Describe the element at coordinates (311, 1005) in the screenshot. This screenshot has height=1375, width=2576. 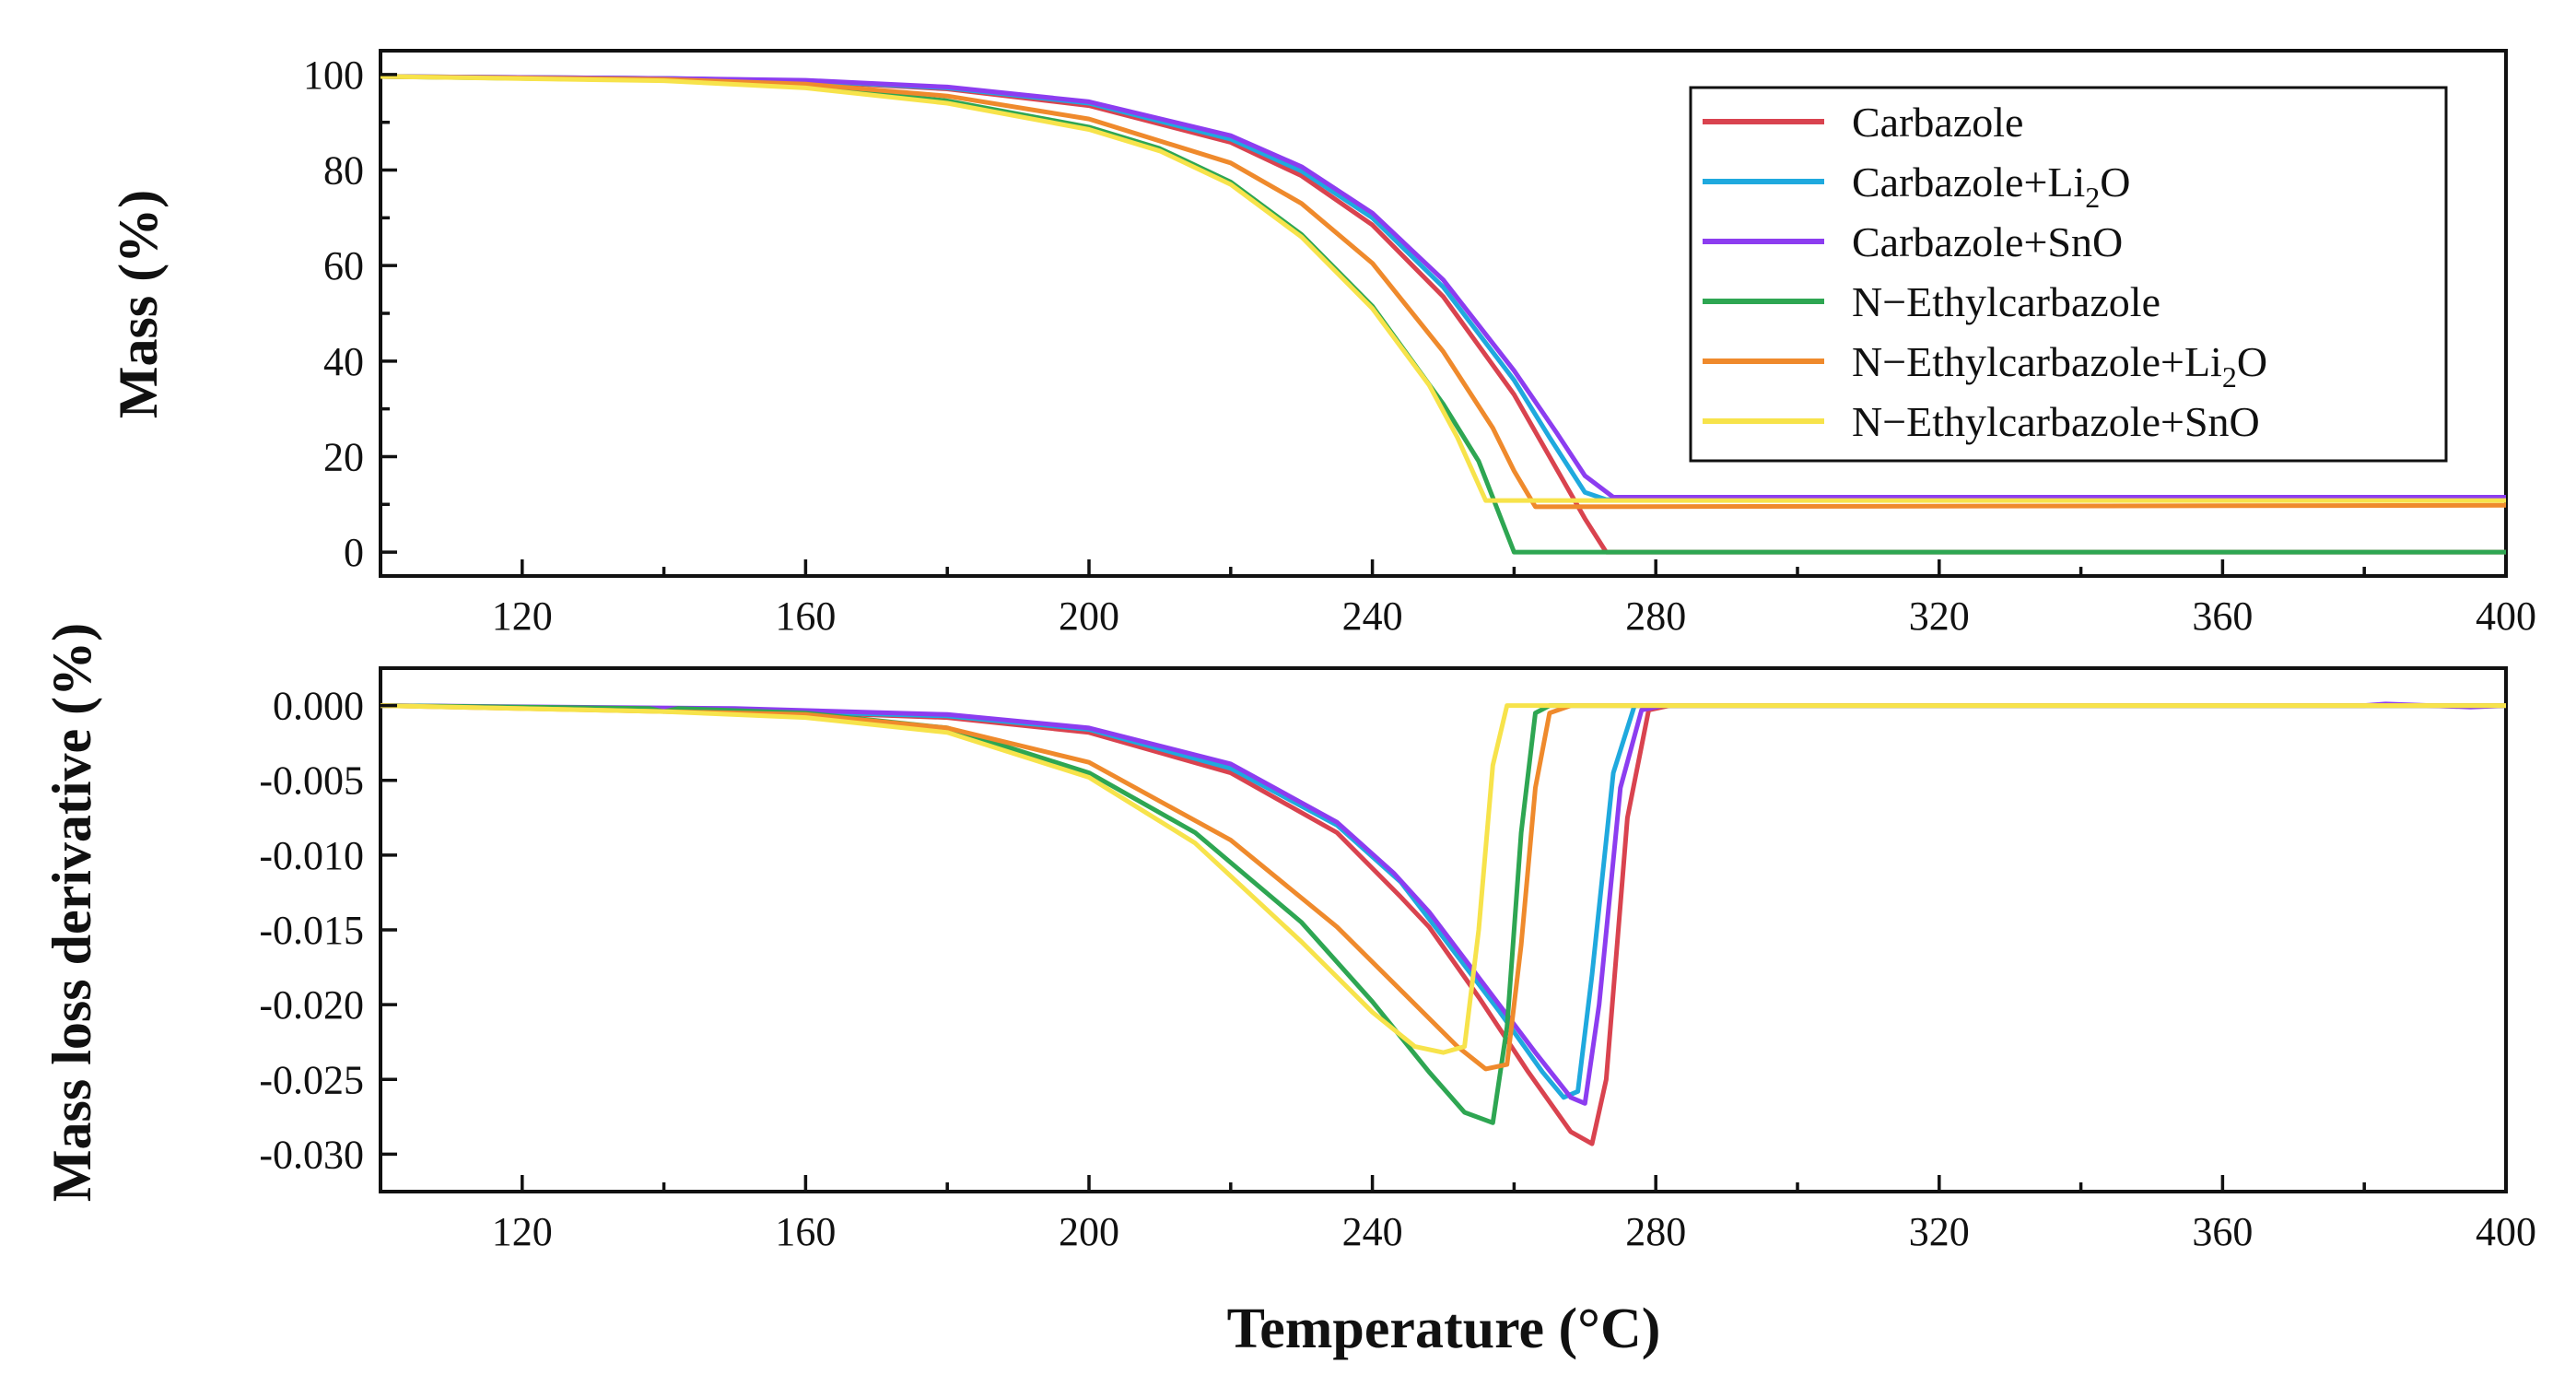
I see `bottom-y-tick-label: -0.020` at that location.